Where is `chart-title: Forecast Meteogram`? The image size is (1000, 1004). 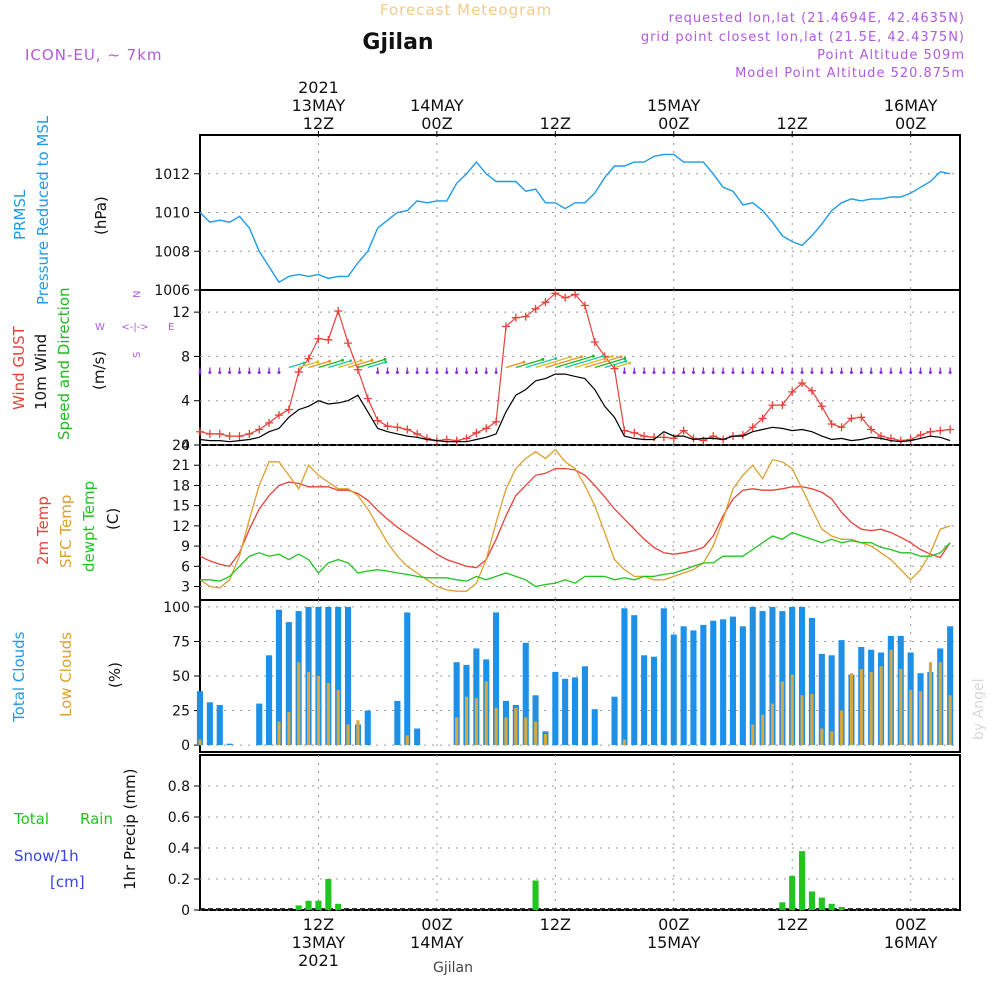 chart-title: Forecast Meteogram is located at coordinates (466, 10).